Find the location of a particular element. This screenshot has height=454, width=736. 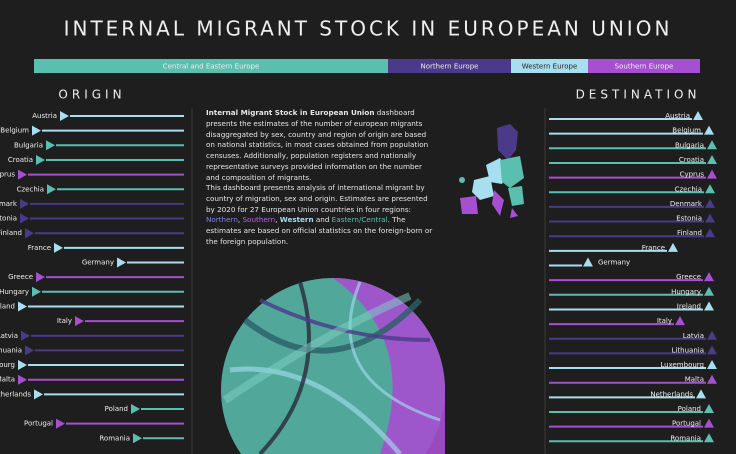

origin-label: Czechia is located at coordinates (30, 189).